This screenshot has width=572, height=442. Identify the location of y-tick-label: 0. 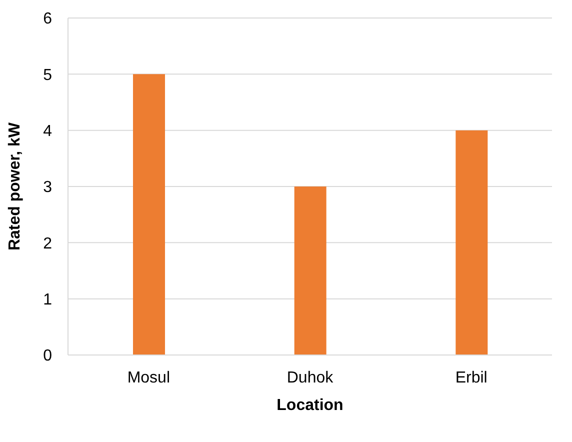
(47, 356).